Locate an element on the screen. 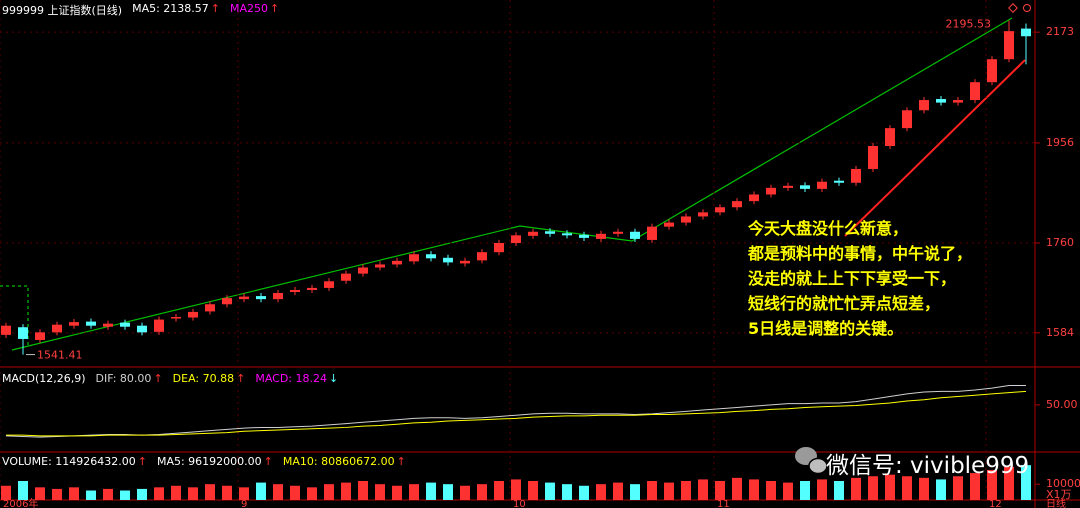  legend-entry: MA250 is located at coordinates (254, 10).